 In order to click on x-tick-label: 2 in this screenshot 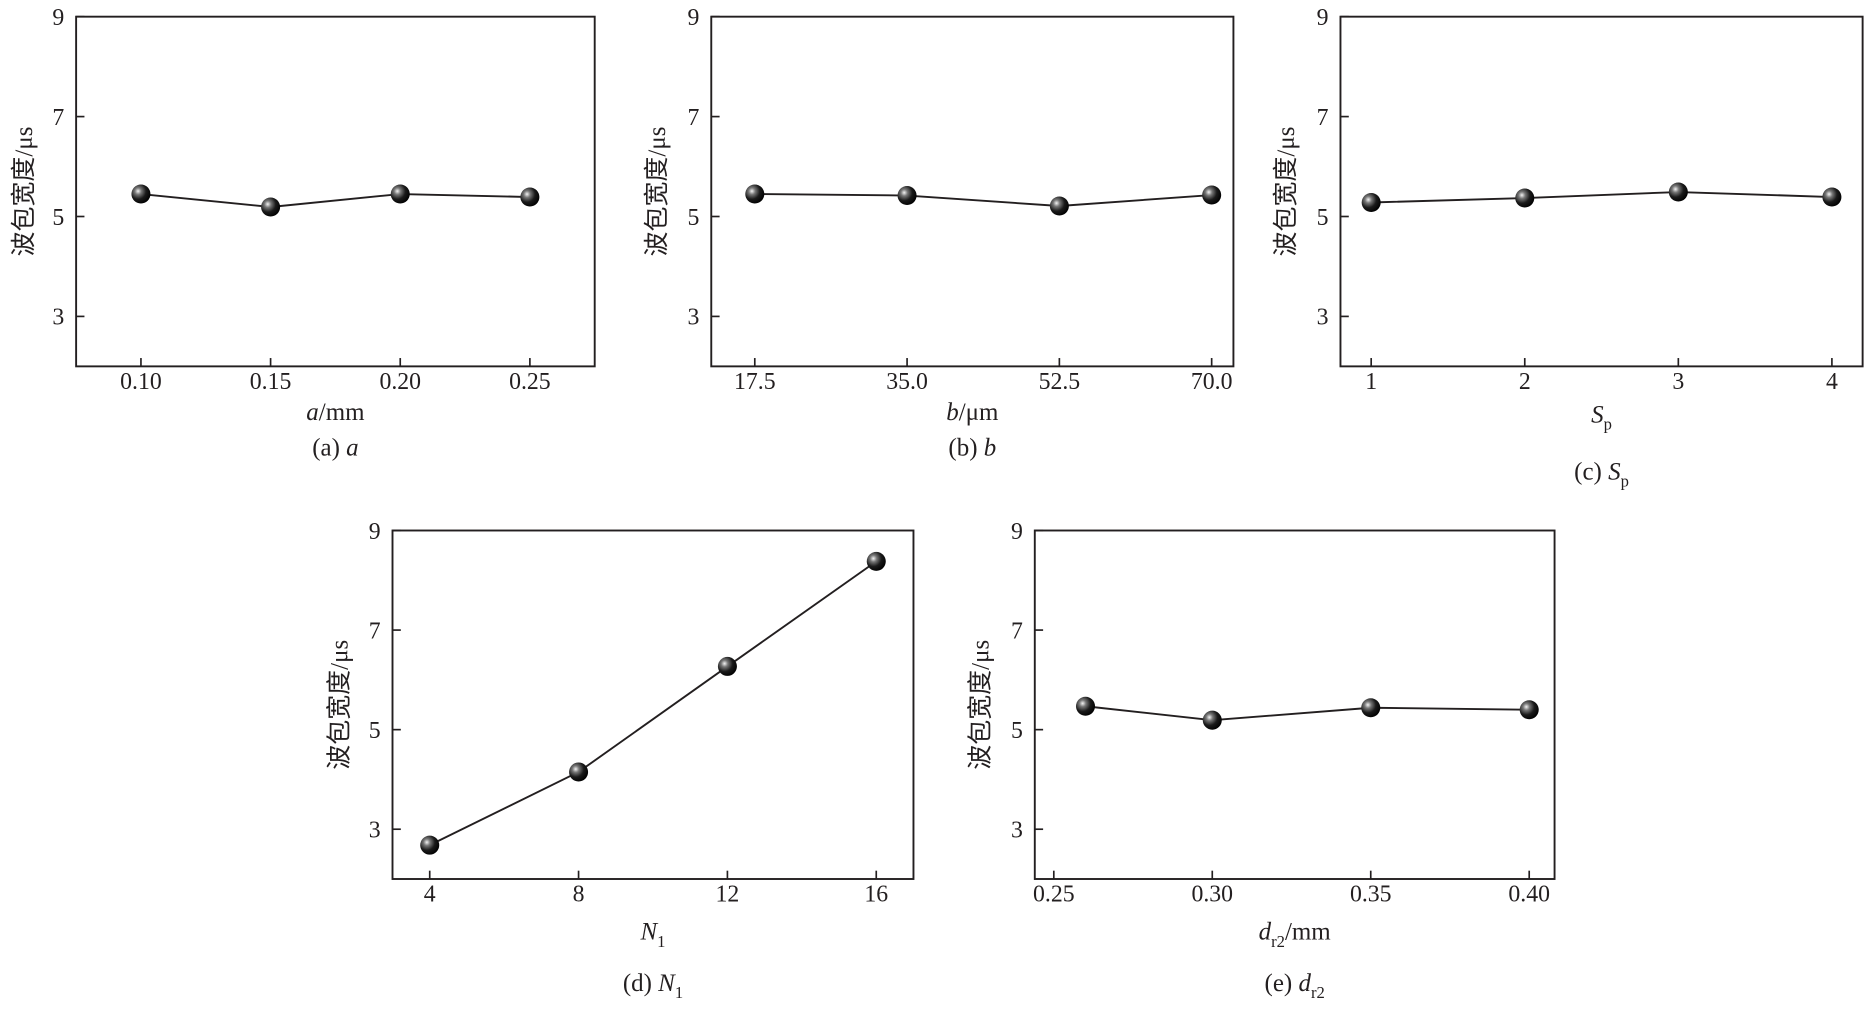, I will do `click(1525, 382)`.